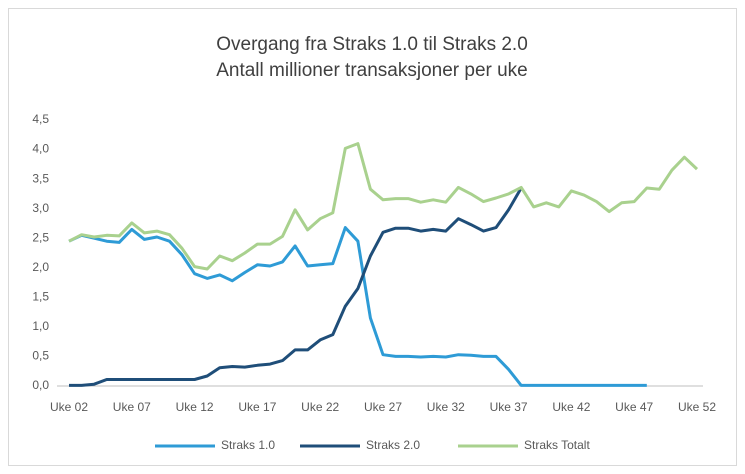 The height and width of the screenshot is (474, 745). I want to click on x-tick-label: Uke 37, so click(509, 407).